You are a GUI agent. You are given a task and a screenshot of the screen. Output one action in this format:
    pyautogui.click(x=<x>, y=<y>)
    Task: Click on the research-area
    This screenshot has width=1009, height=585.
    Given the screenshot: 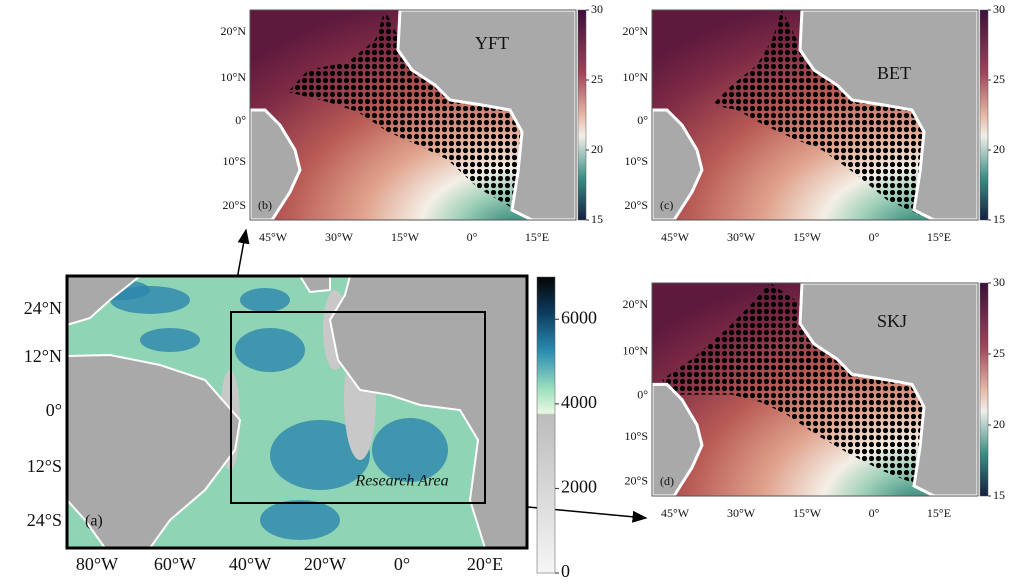 What is the action you would take?
    pyautogui.click(x=358, y=407)
    